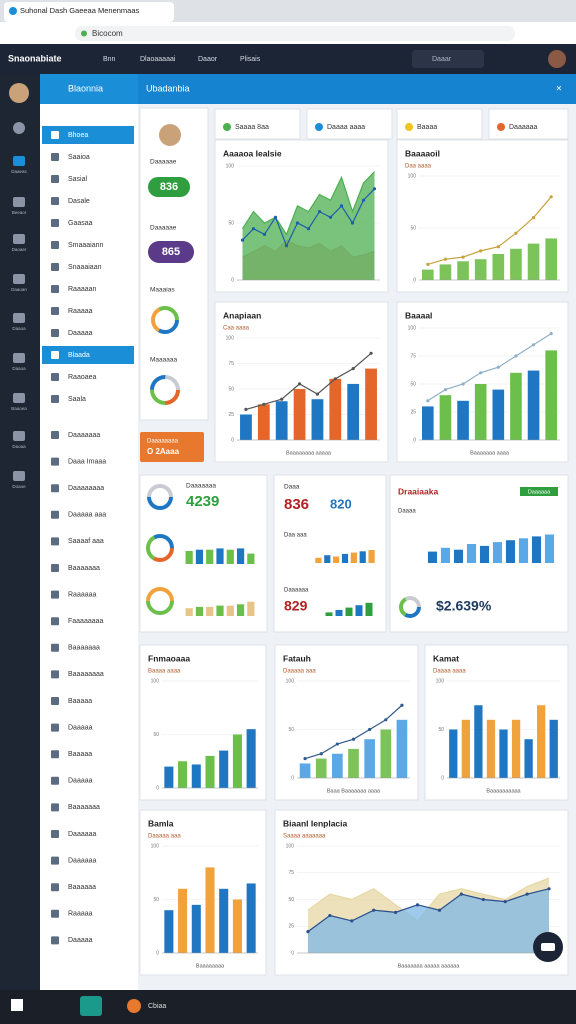  I want to click on sidebar-item: Saala, so click(77, 399).